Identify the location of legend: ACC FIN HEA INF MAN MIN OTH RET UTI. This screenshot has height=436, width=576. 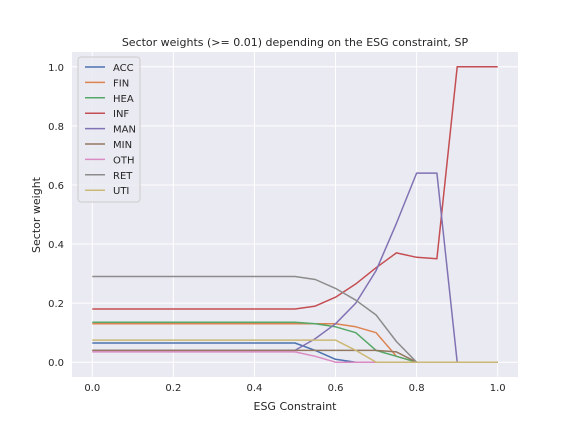
(109, 129).